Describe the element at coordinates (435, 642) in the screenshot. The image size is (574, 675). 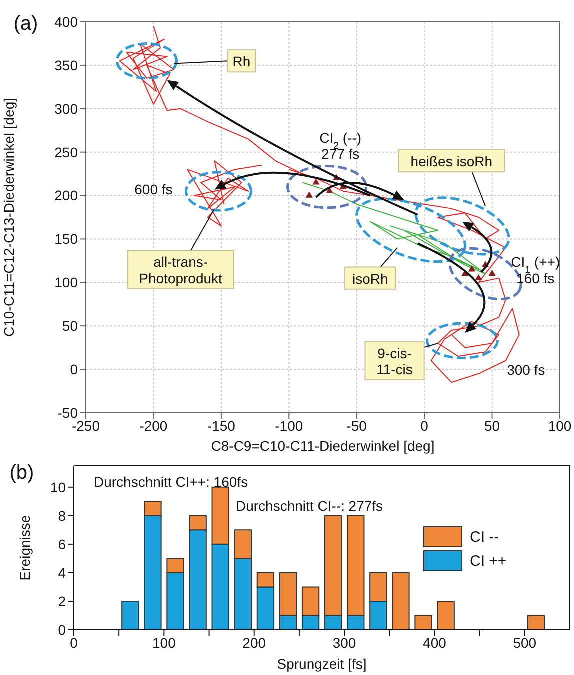
I see `x-tick-label: 400` at that location.